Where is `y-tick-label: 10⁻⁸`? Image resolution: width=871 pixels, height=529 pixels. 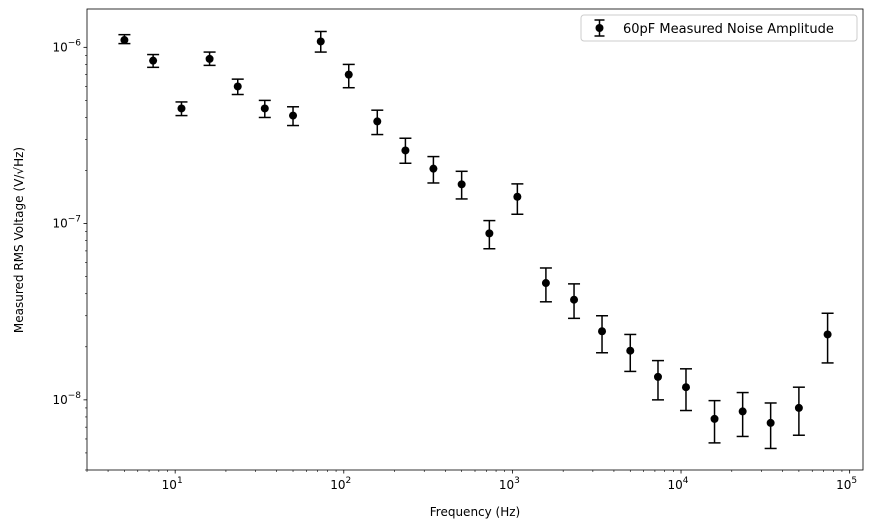
y-tick-label: 10⁻⁸ is located at coordinates (66, 399).